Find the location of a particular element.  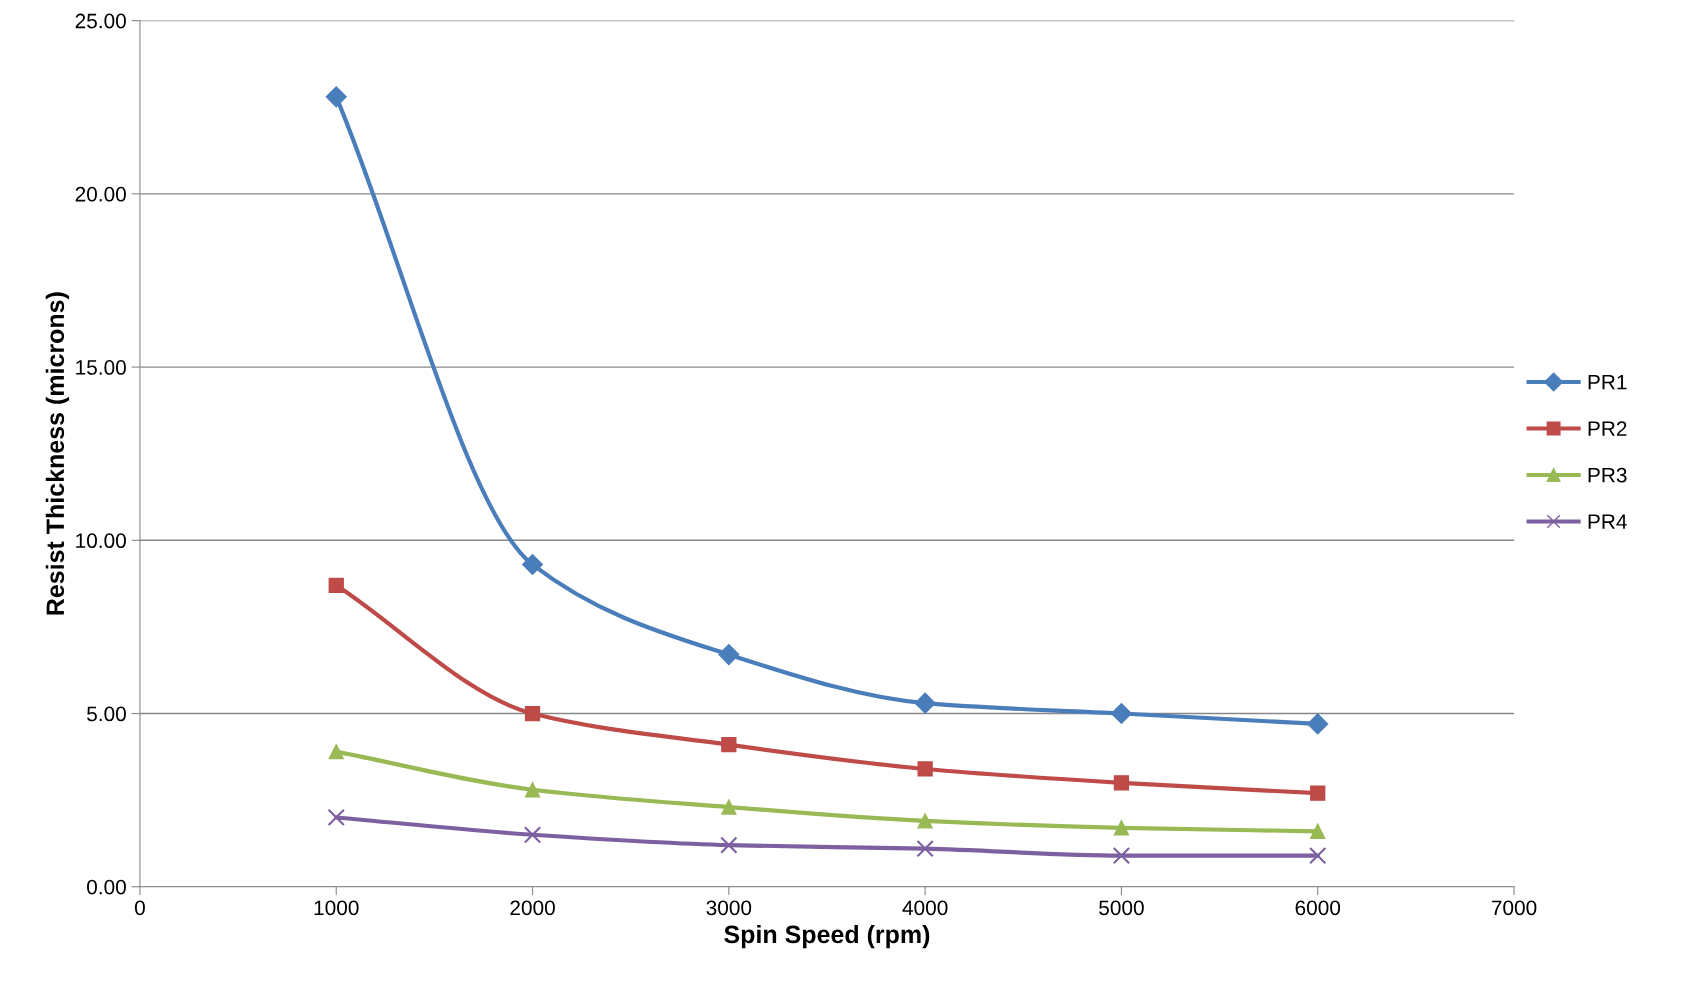

x-tick-label: 2000 is located at coordinates (532, 908).